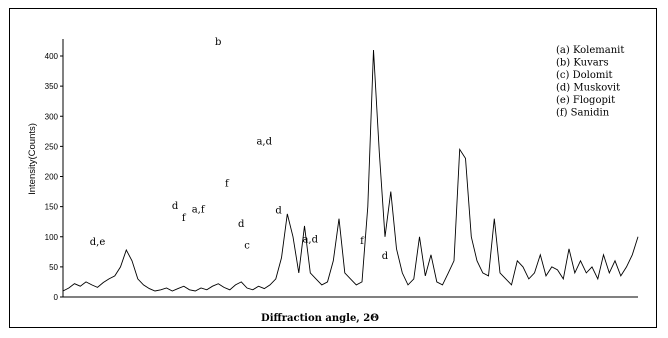  I want to click on legend-entry: (c) Dolomit, so click(584, 75).